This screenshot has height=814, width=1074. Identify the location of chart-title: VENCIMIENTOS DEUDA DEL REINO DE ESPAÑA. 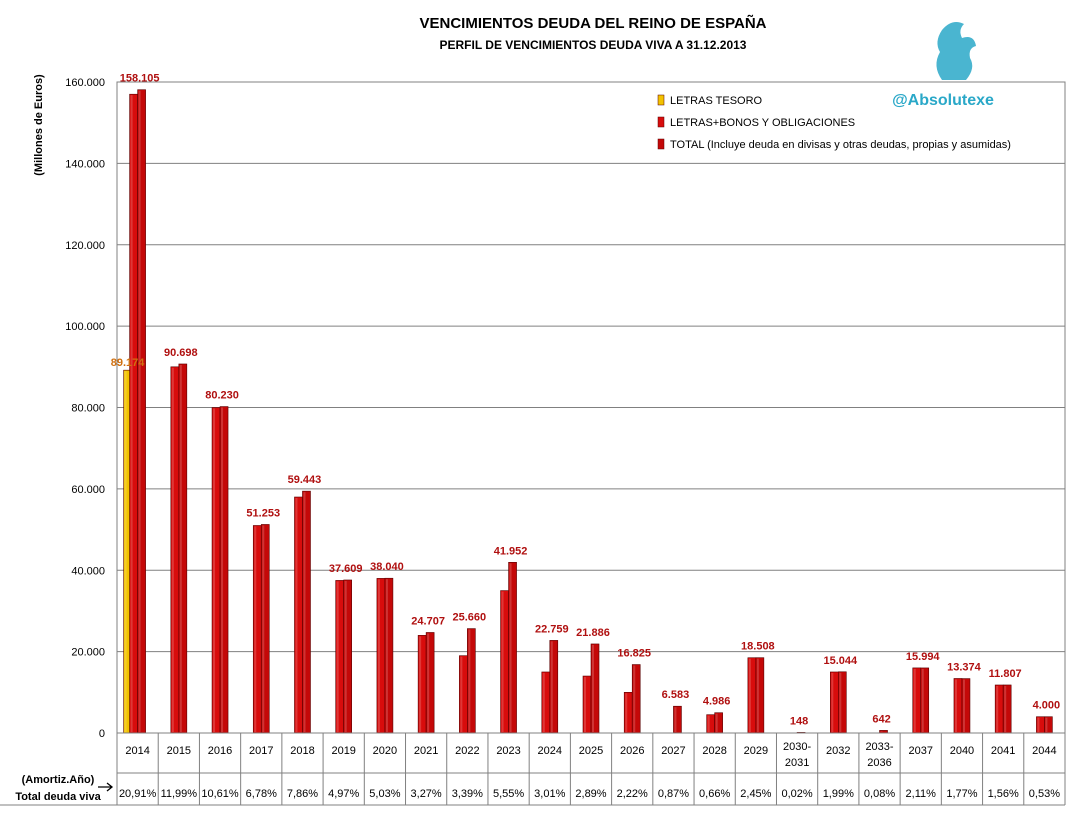
(593, 23).